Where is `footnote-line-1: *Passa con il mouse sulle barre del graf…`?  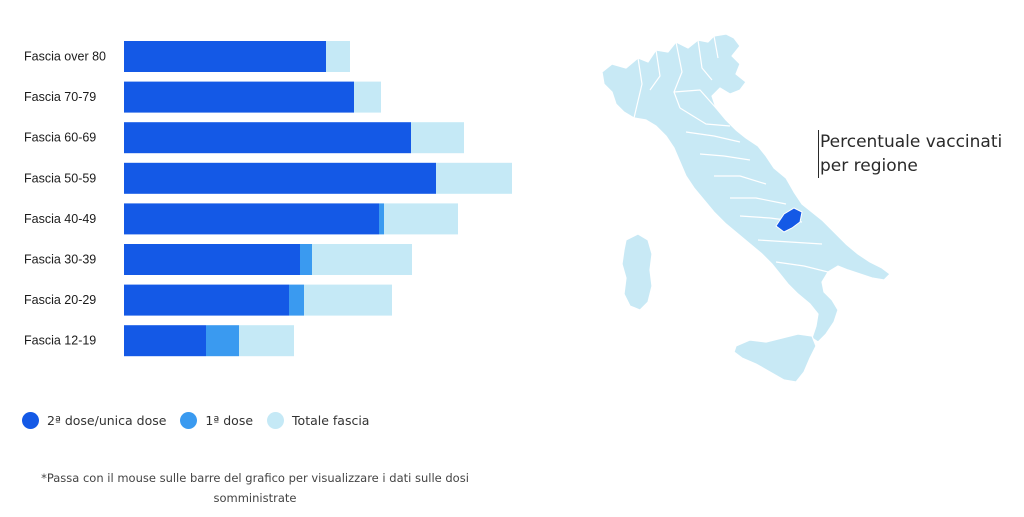 footnote-line-1: *Passa con il mouse sulle barre del graf… is located at coordinates (255, 478).